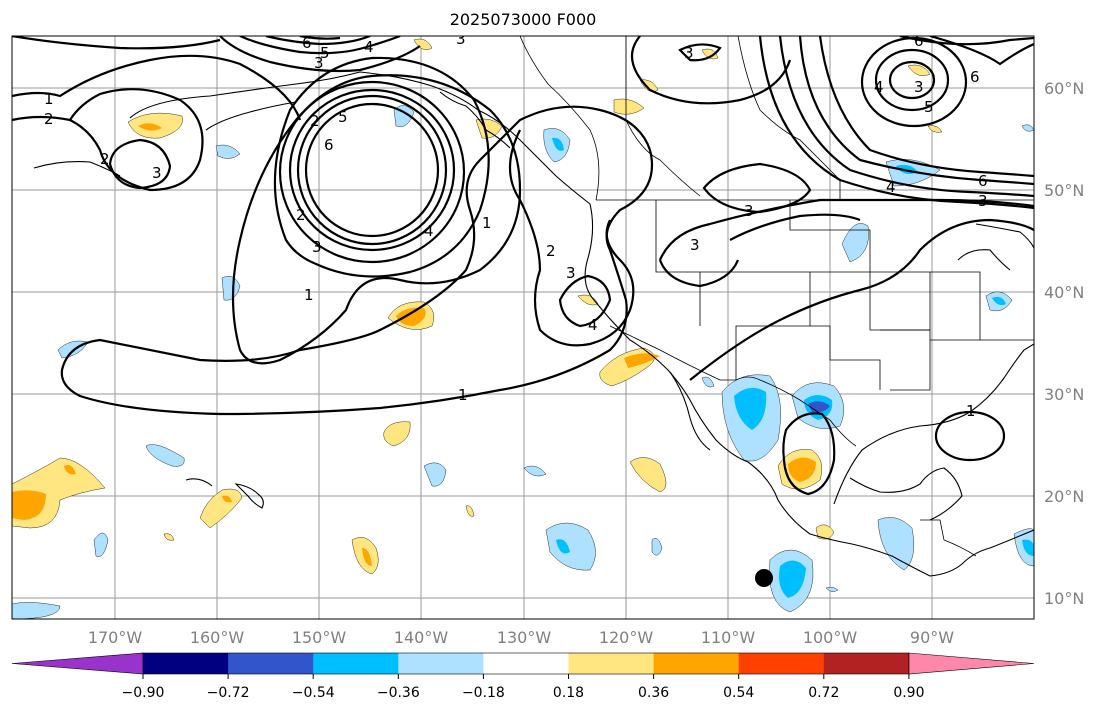 The height and width of the screenshot is (712, 1105). Describe the element at coordinates (1064, 292) in the screenshot. I see `lat-tick-label: 40°N` at that location.